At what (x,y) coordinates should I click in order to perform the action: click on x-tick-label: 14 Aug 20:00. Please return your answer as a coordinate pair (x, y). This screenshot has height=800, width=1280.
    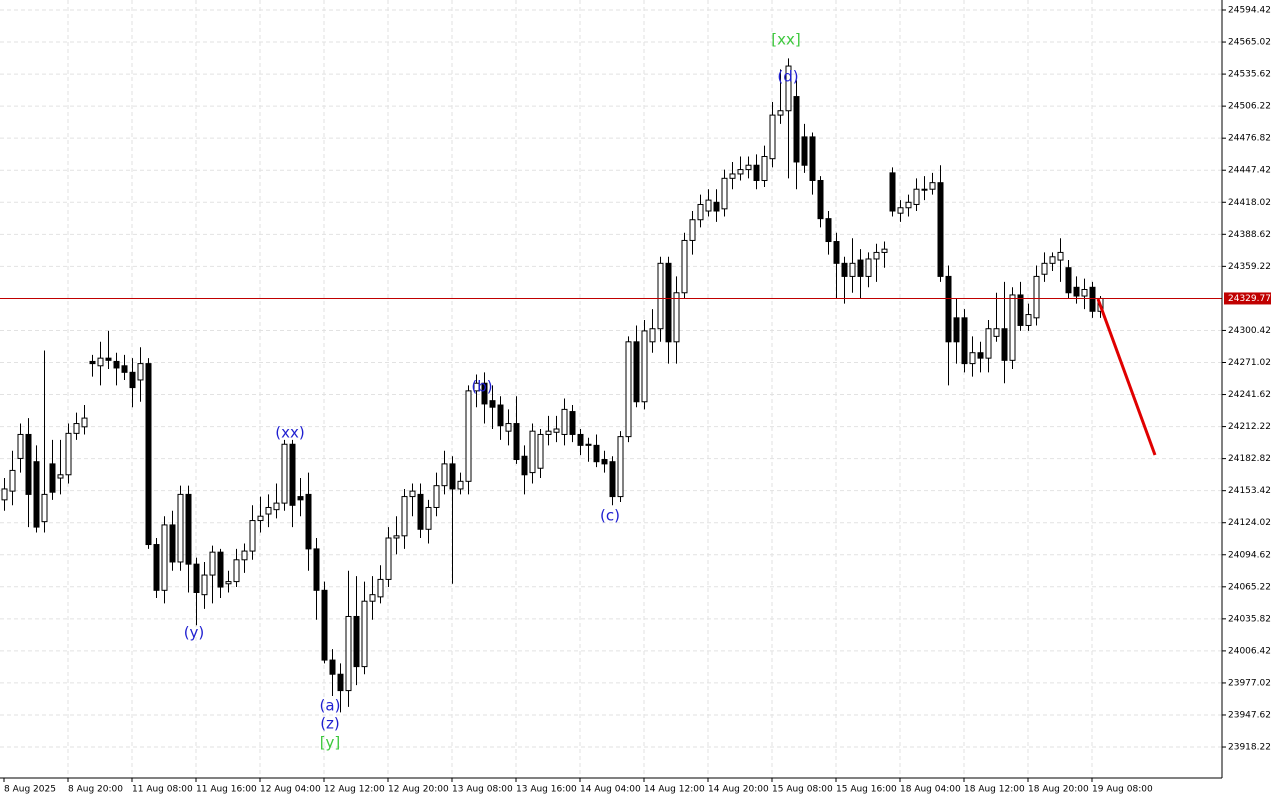
    Looking at the image, I should click on (738, 790).